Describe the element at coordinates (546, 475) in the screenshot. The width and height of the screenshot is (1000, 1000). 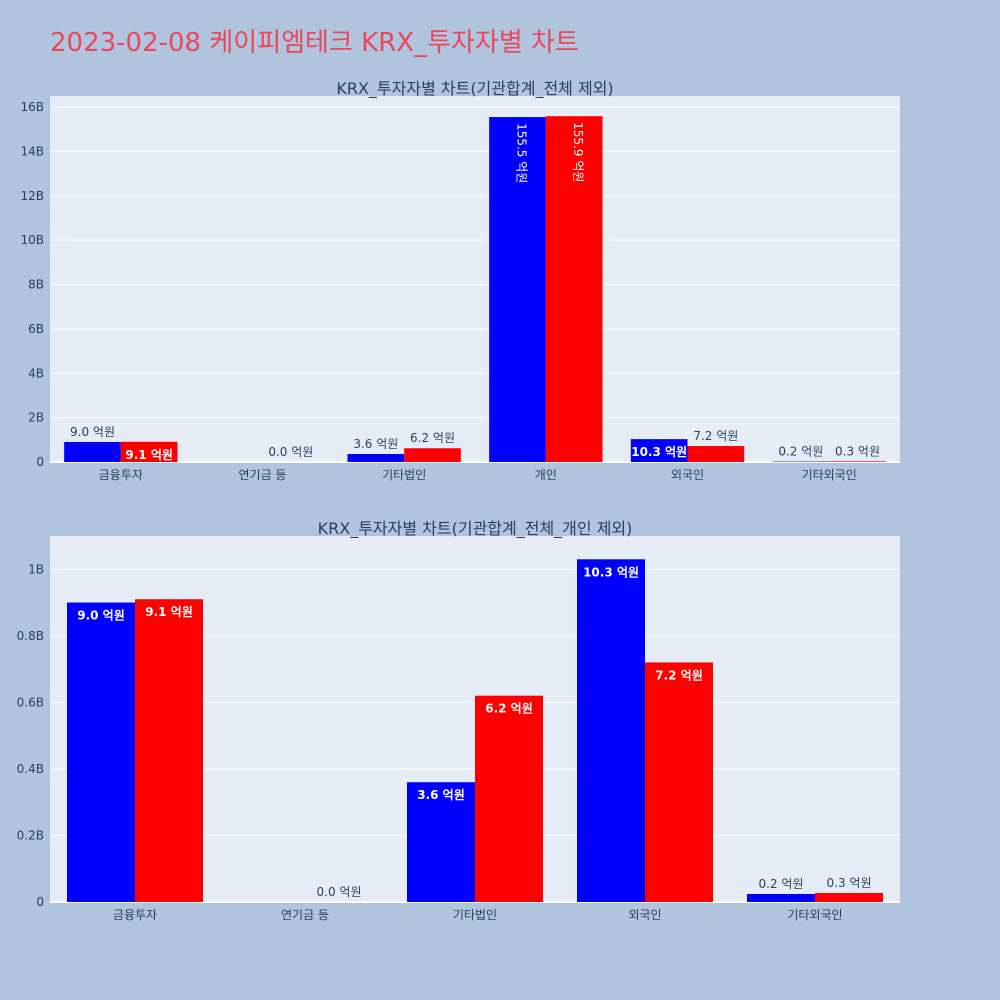
I see `x-tick-label: 개인` at that location.